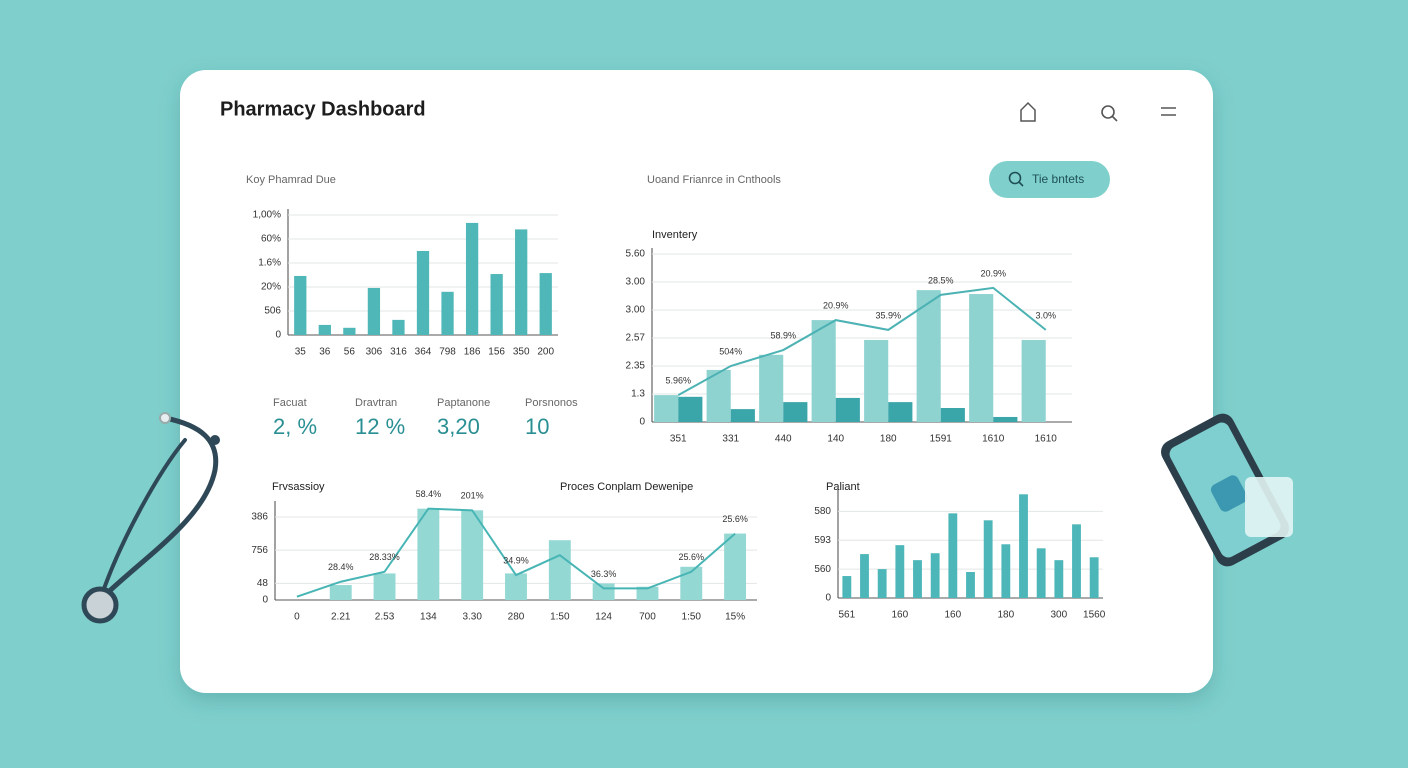 This screenshot has width=1408, height=768. What do you see at coordinates (636, 254) in the screenshot?
I see `y-tick-label: 5.60` at bounding box center [636, 254].